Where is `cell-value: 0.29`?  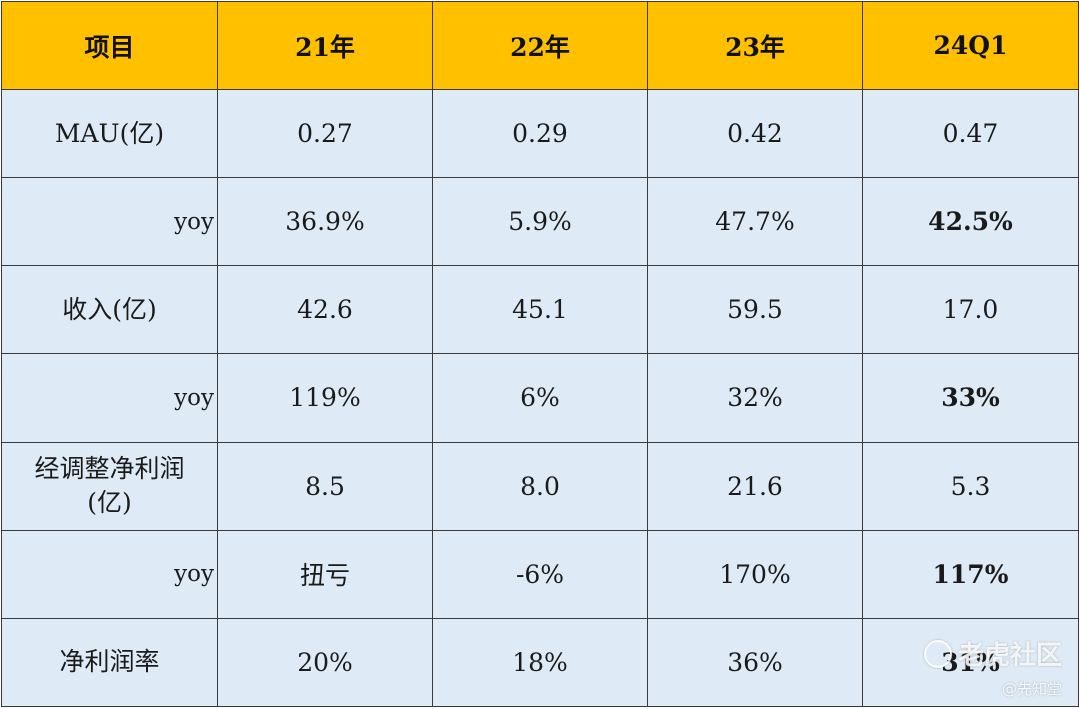 cell-value: 0.29 is located at coordinates (540, 133).